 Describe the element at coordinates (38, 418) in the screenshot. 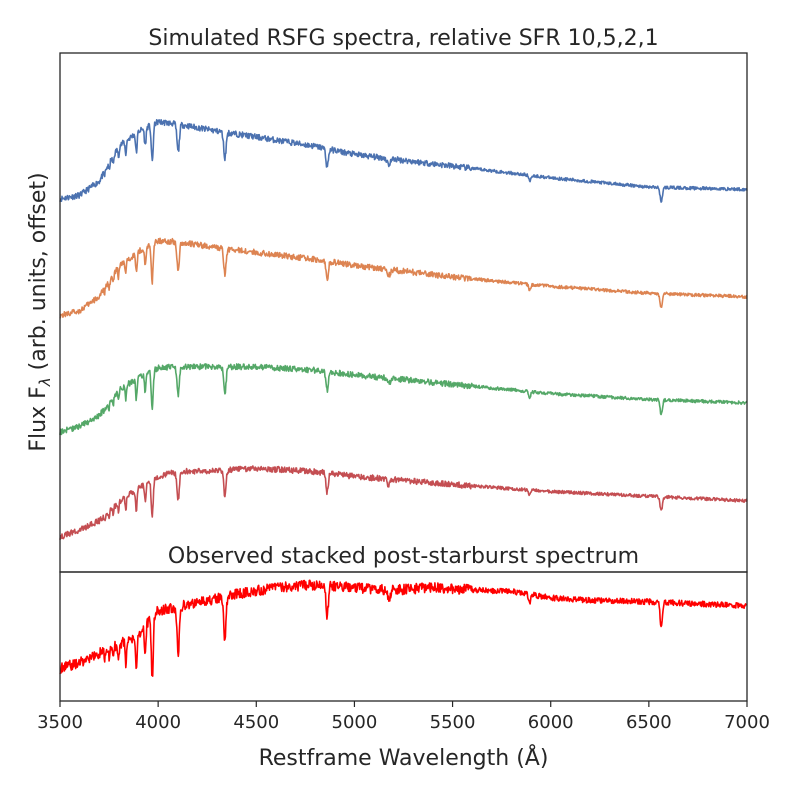

I see `y-axis-label-prefix: Flux F` at that location.